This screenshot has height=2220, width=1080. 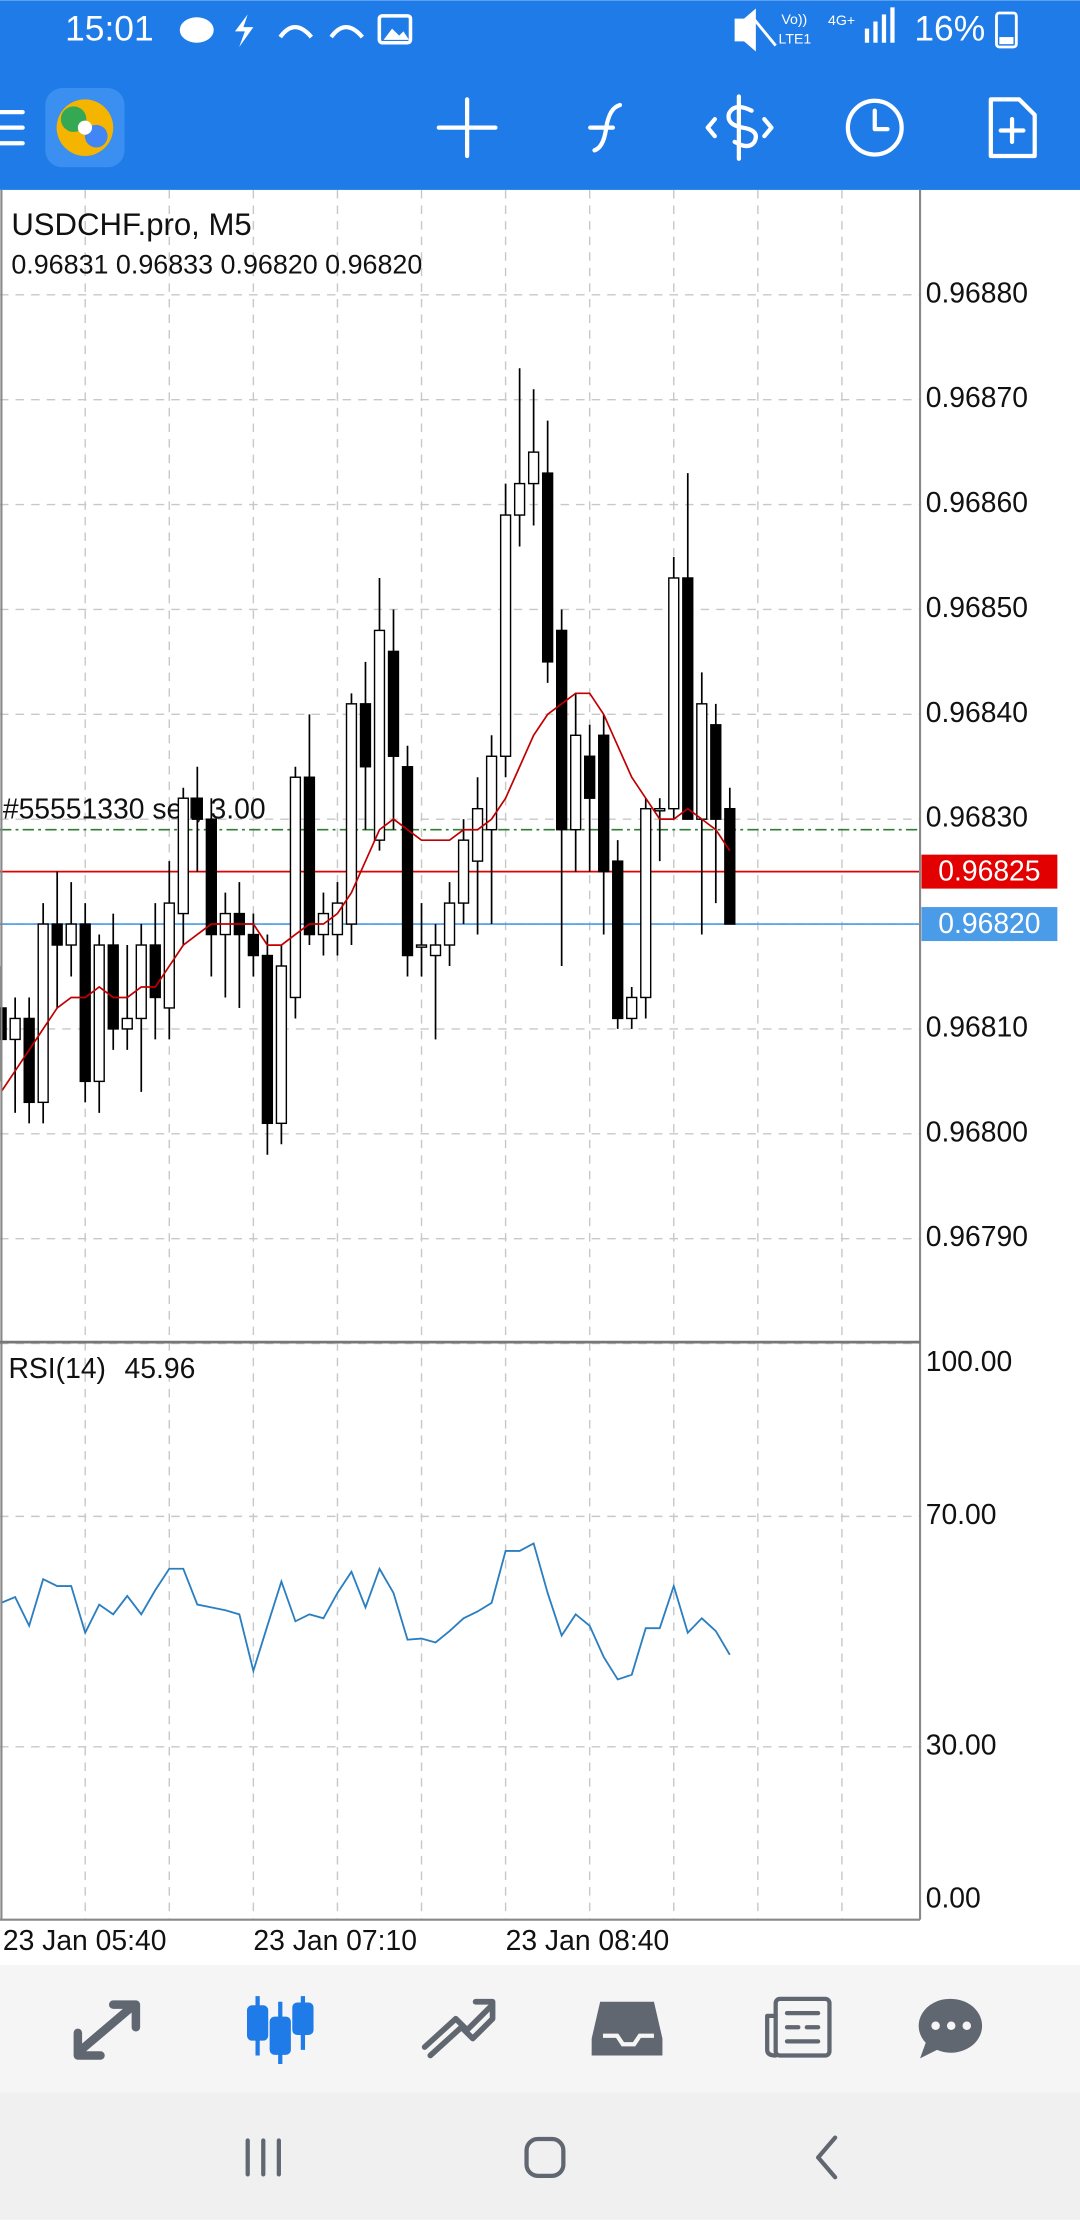 I want to click on new-order-button, so click(x=1012, y=128).